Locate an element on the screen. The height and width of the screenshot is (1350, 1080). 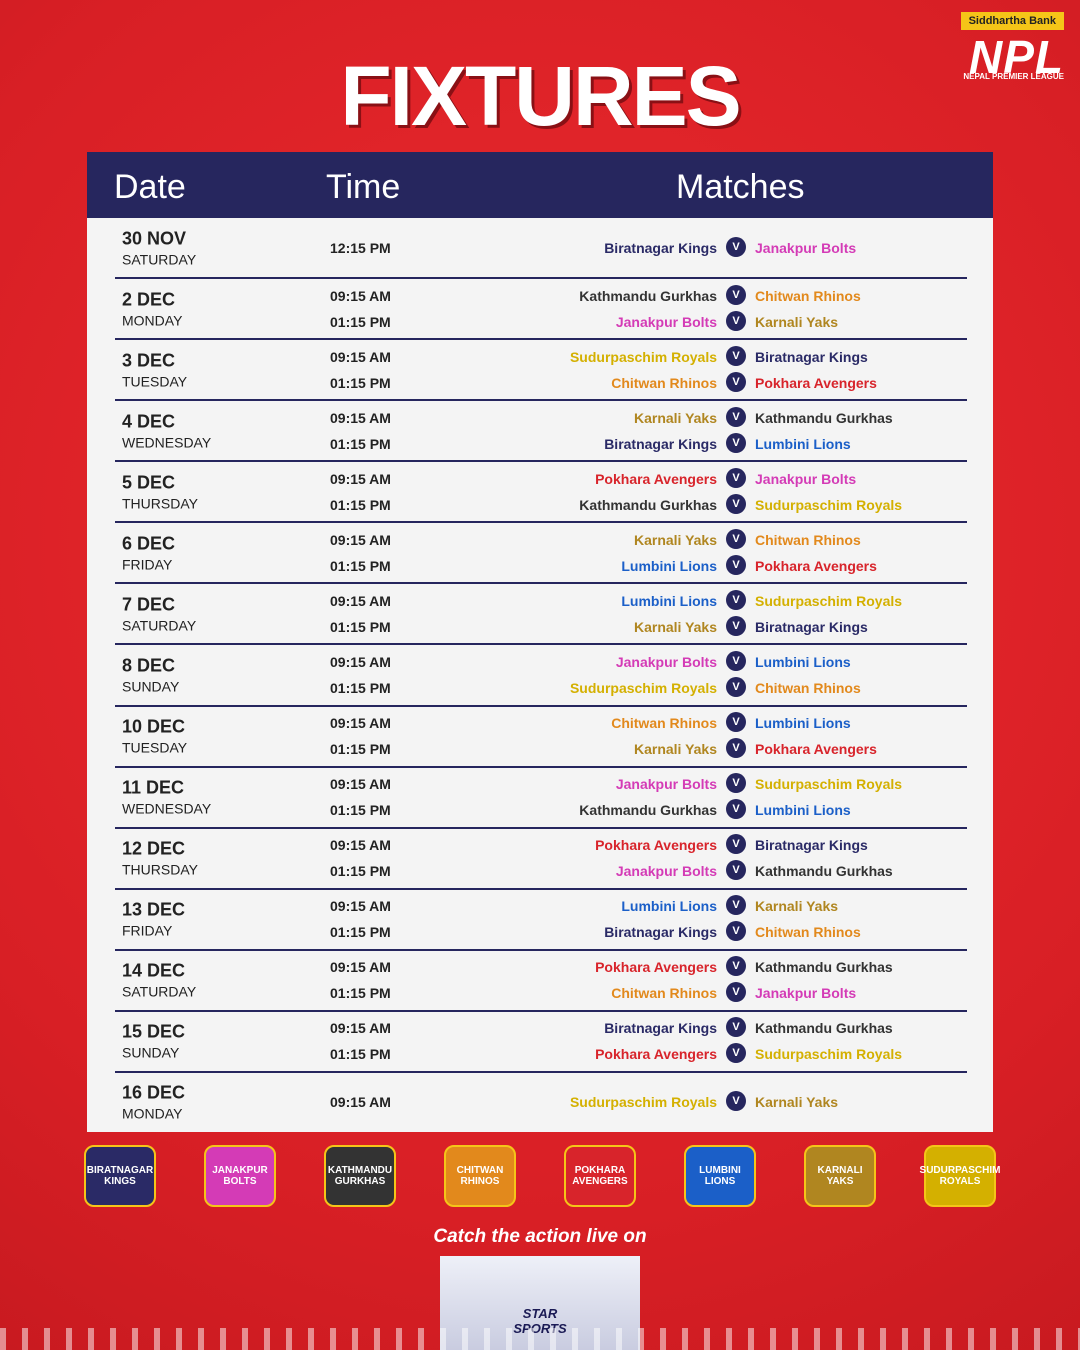
match: 01:15 PM Karnali Yaks V Pokhara Avengers is located at coordinates (541, 749).